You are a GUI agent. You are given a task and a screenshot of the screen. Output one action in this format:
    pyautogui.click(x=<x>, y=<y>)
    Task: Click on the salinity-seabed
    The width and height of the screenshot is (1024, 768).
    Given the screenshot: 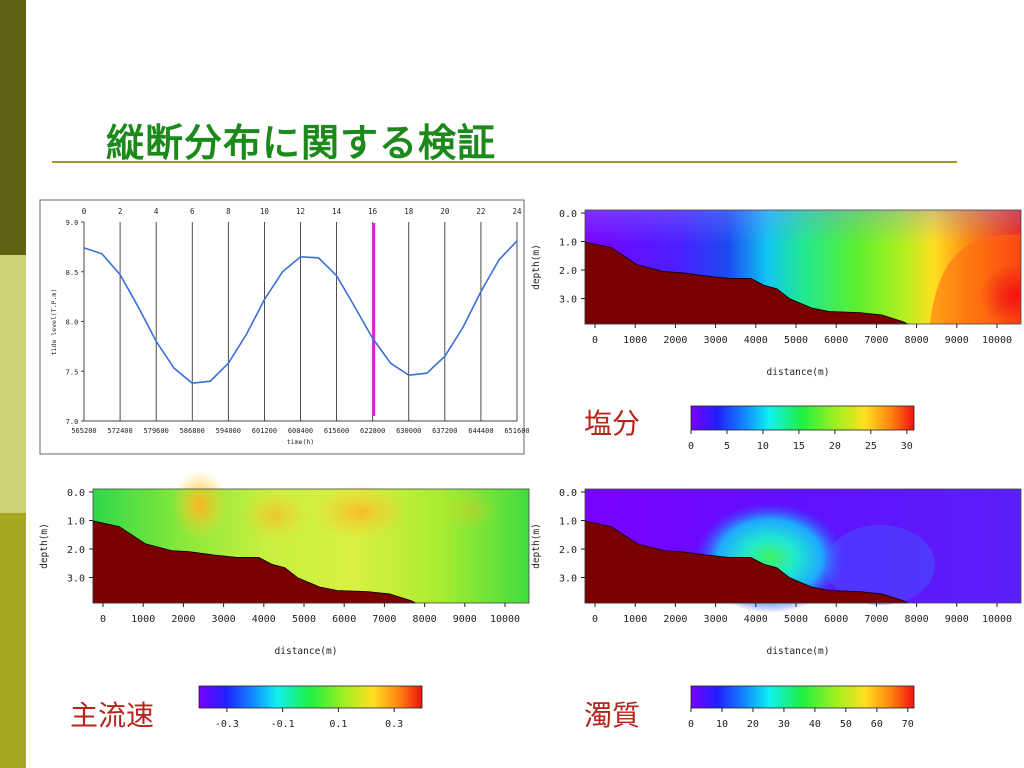 What is the action you would take?
    pyautogui.click(x=746, y=283)
    